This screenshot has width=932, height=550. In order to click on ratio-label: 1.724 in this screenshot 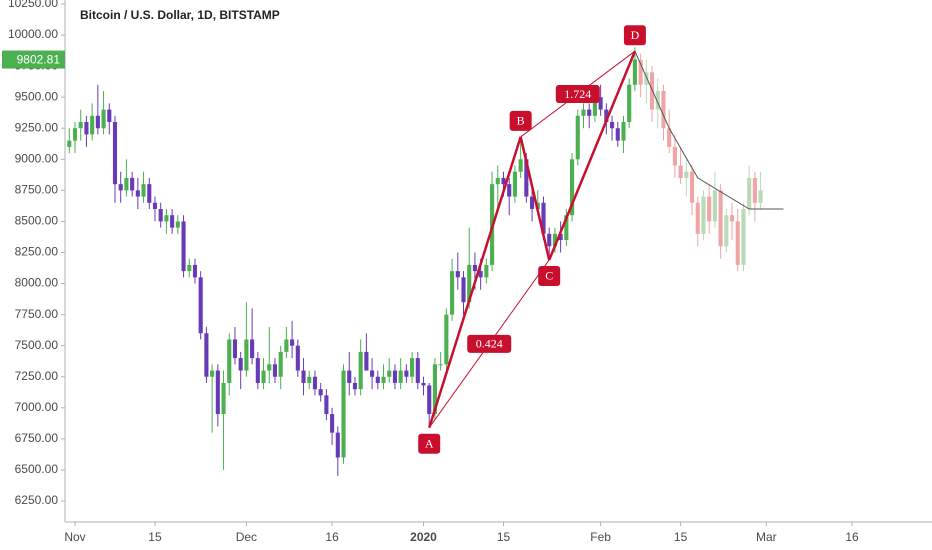, I will do `click(577, 94)`.